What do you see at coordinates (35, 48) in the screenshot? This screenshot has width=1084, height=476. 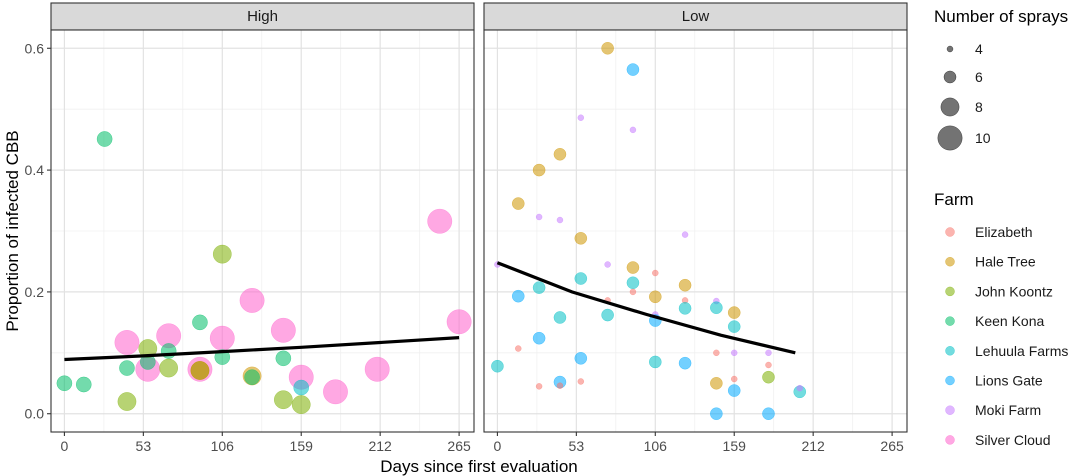 I see `y-tick-label: 0.6` at bounding box center [35, 48].